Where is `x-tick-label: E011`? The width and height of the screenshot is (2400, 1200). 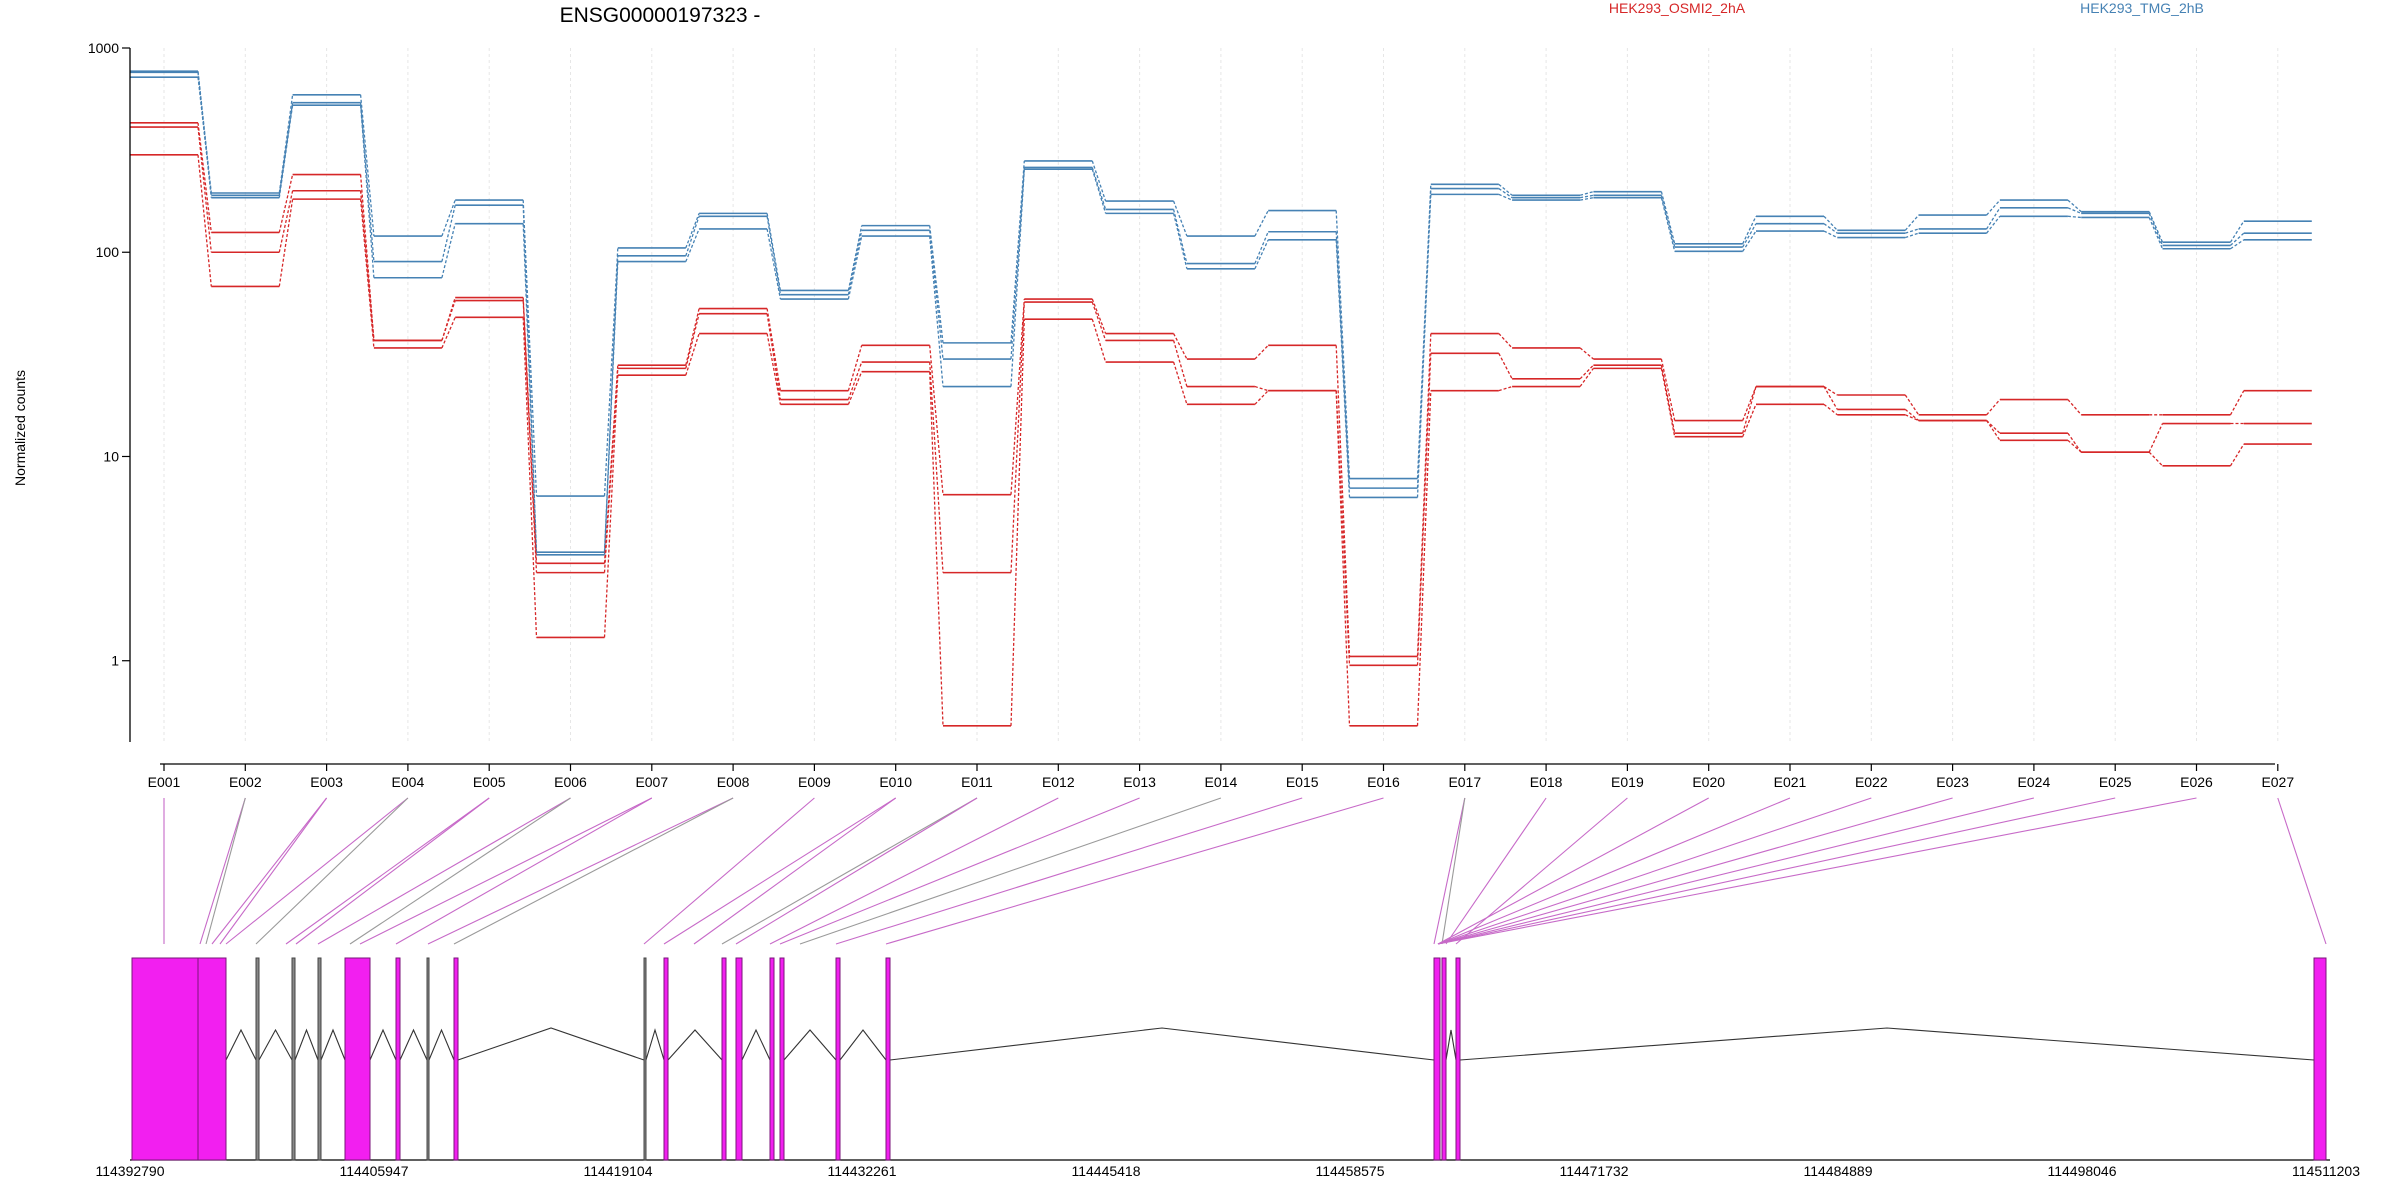
x-tick-label: E011 is located at coordinates (977, 782).